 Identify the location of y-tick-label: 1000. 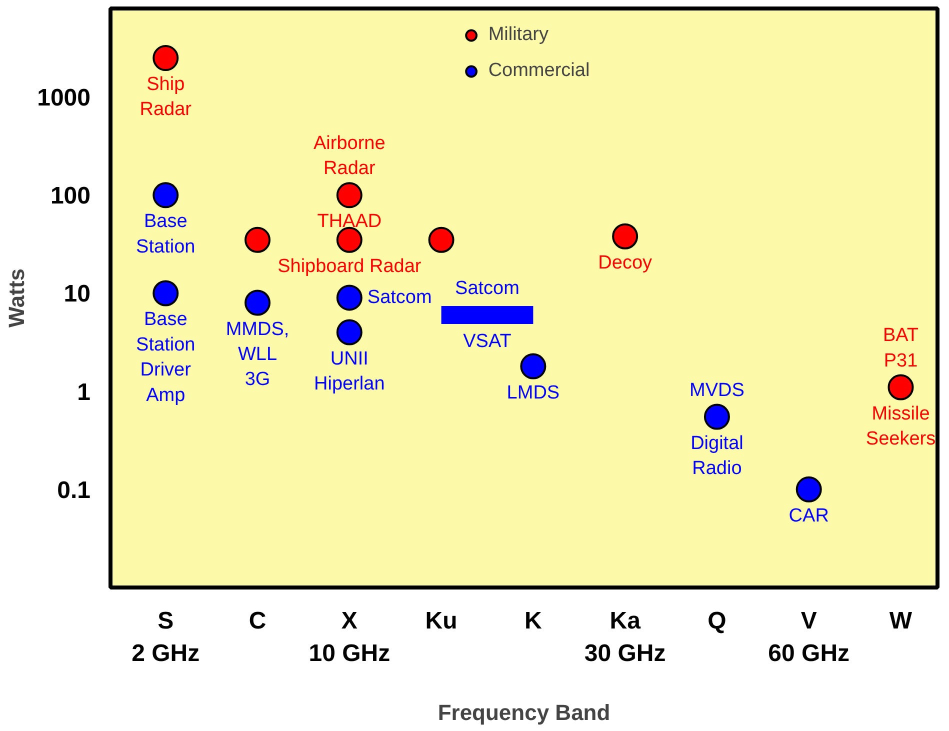
(63, 98).